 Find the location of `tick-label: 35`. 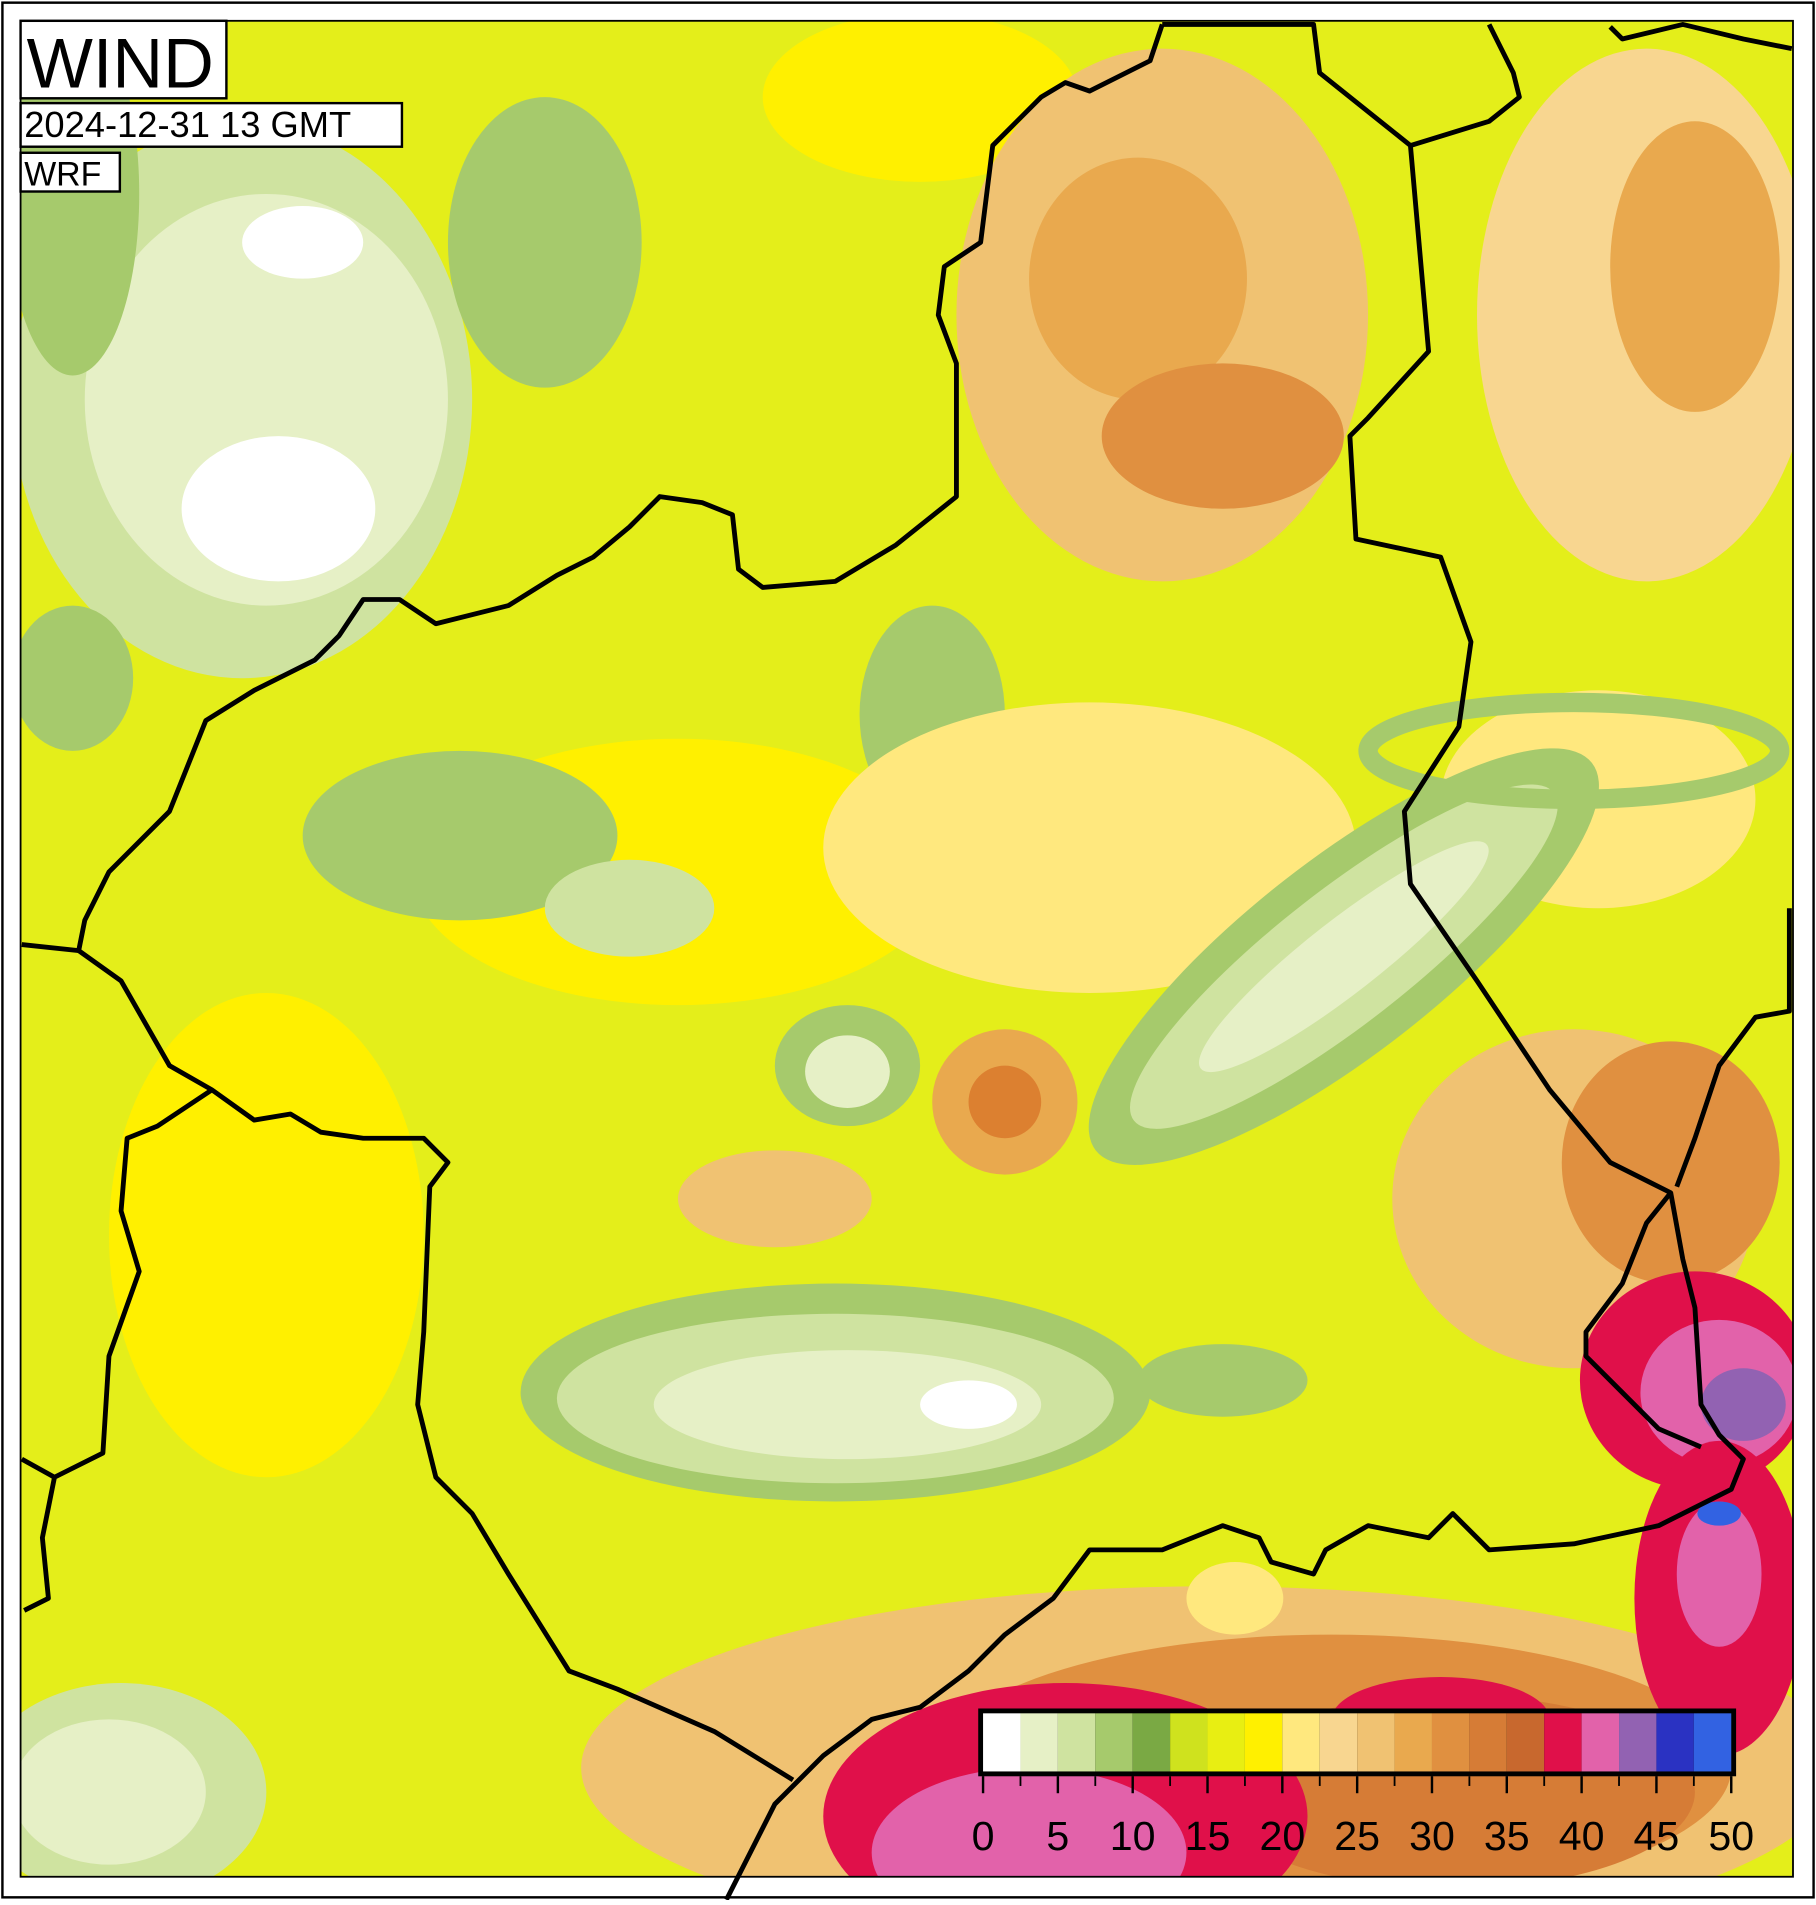

tick-label: 35 is located at coordinates (1507, 1836).